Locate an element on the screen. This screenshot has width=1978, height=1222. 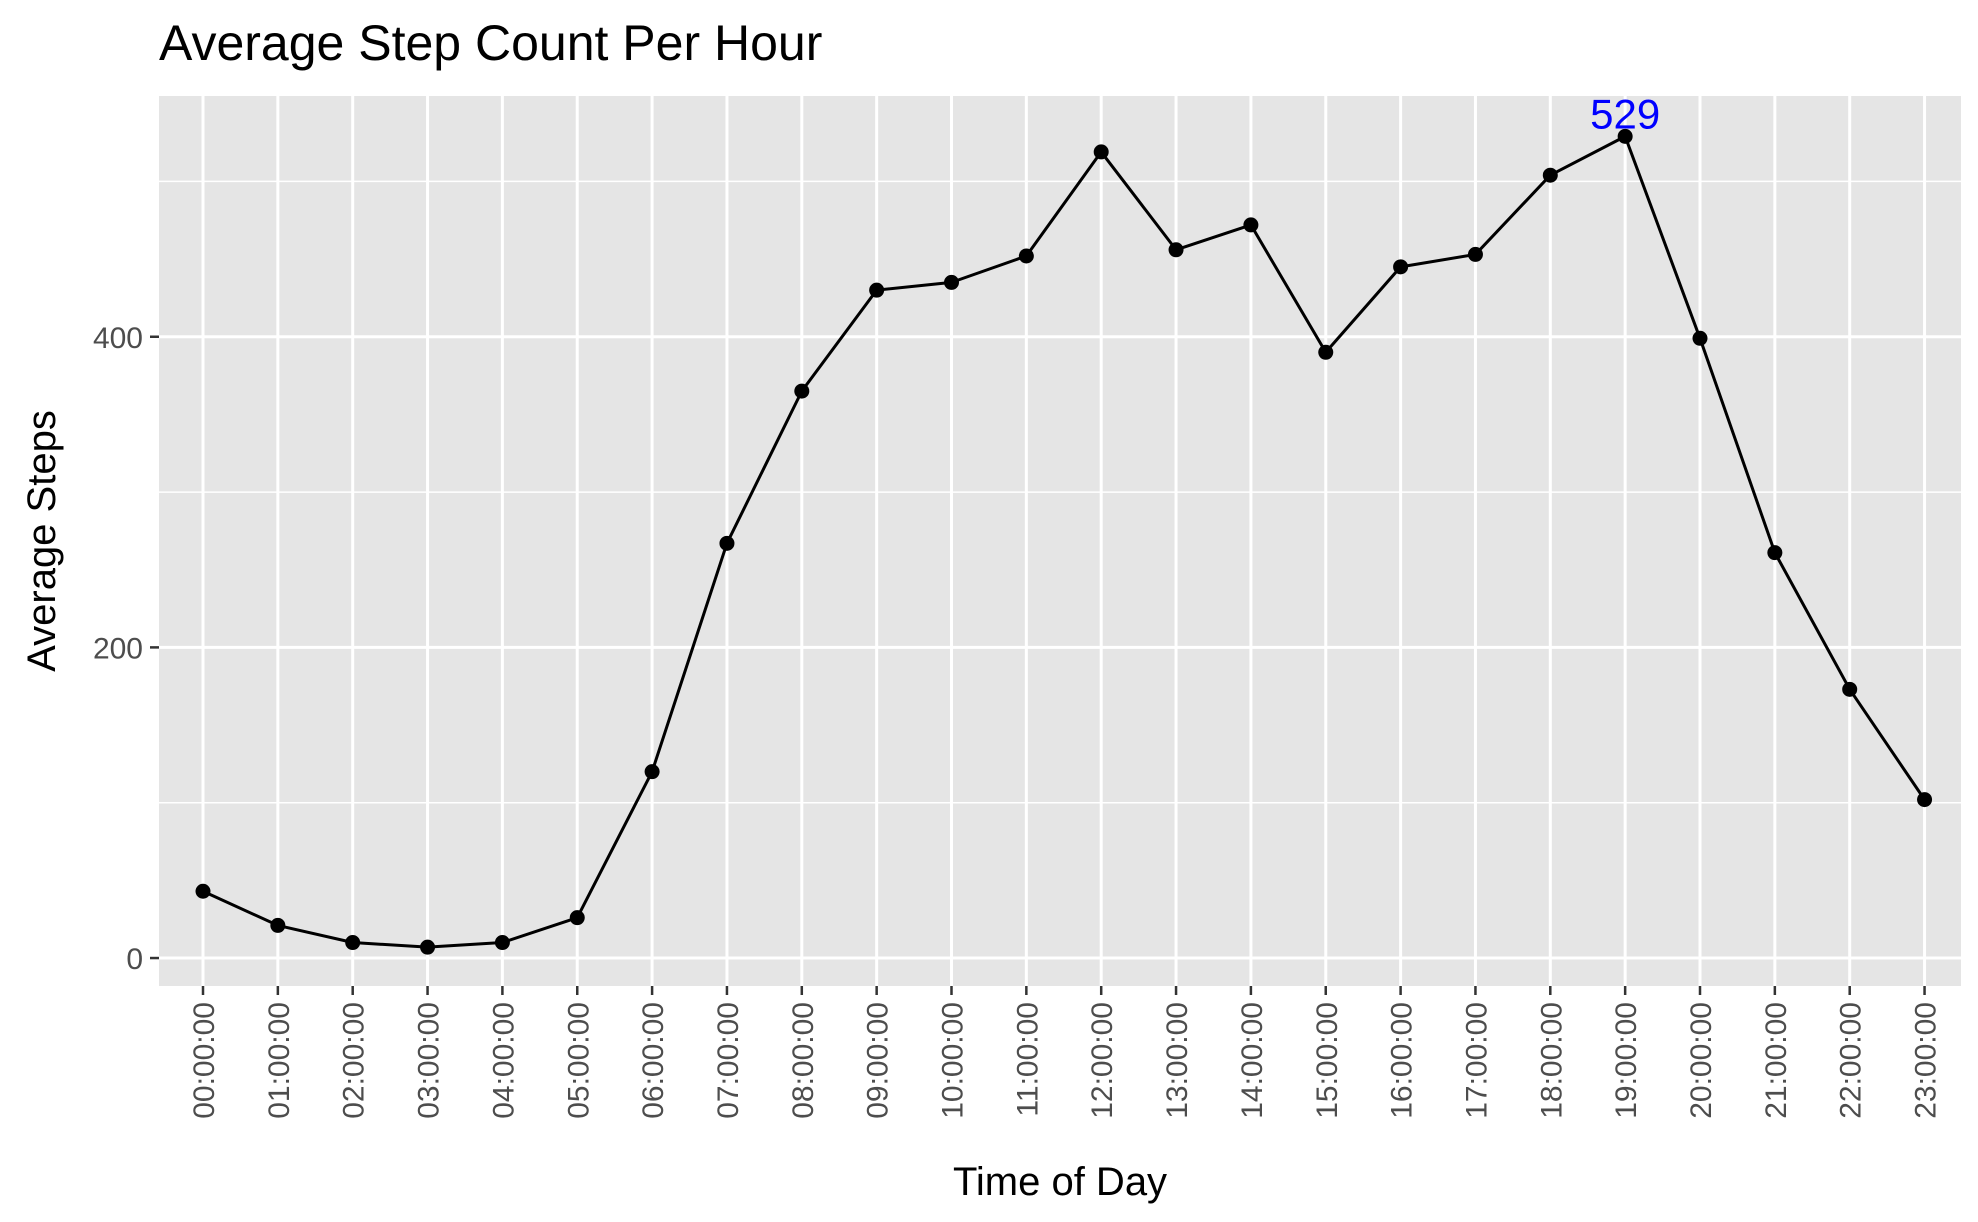
x-tick-label: 12:00:00 is located at coordinates (1102, 1060).